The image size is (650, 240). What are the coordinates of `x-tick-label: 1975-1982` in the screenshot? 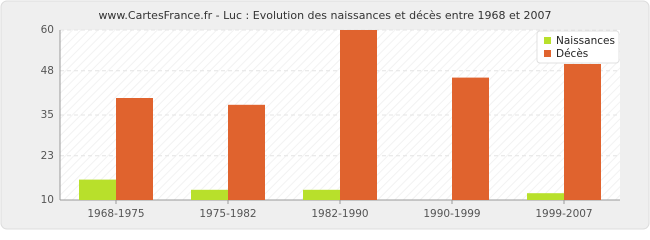 It's located at (227, 214).